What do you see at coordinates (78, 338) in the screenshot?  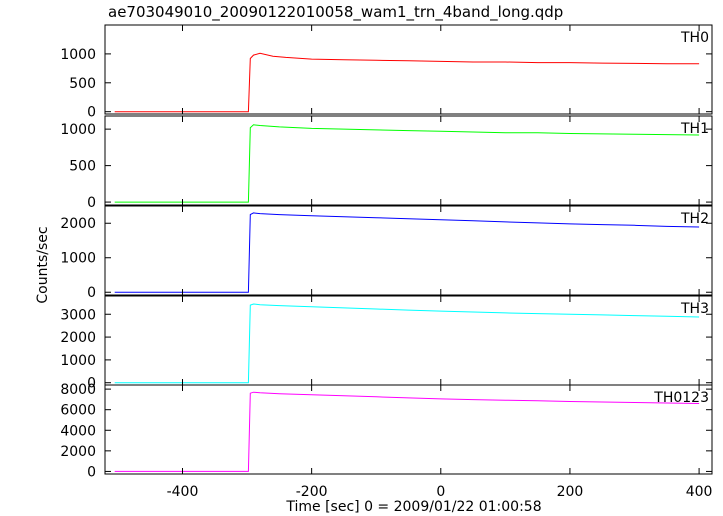 I see `y-tick-label-th3: 2000` at bounding box center [78, 338].